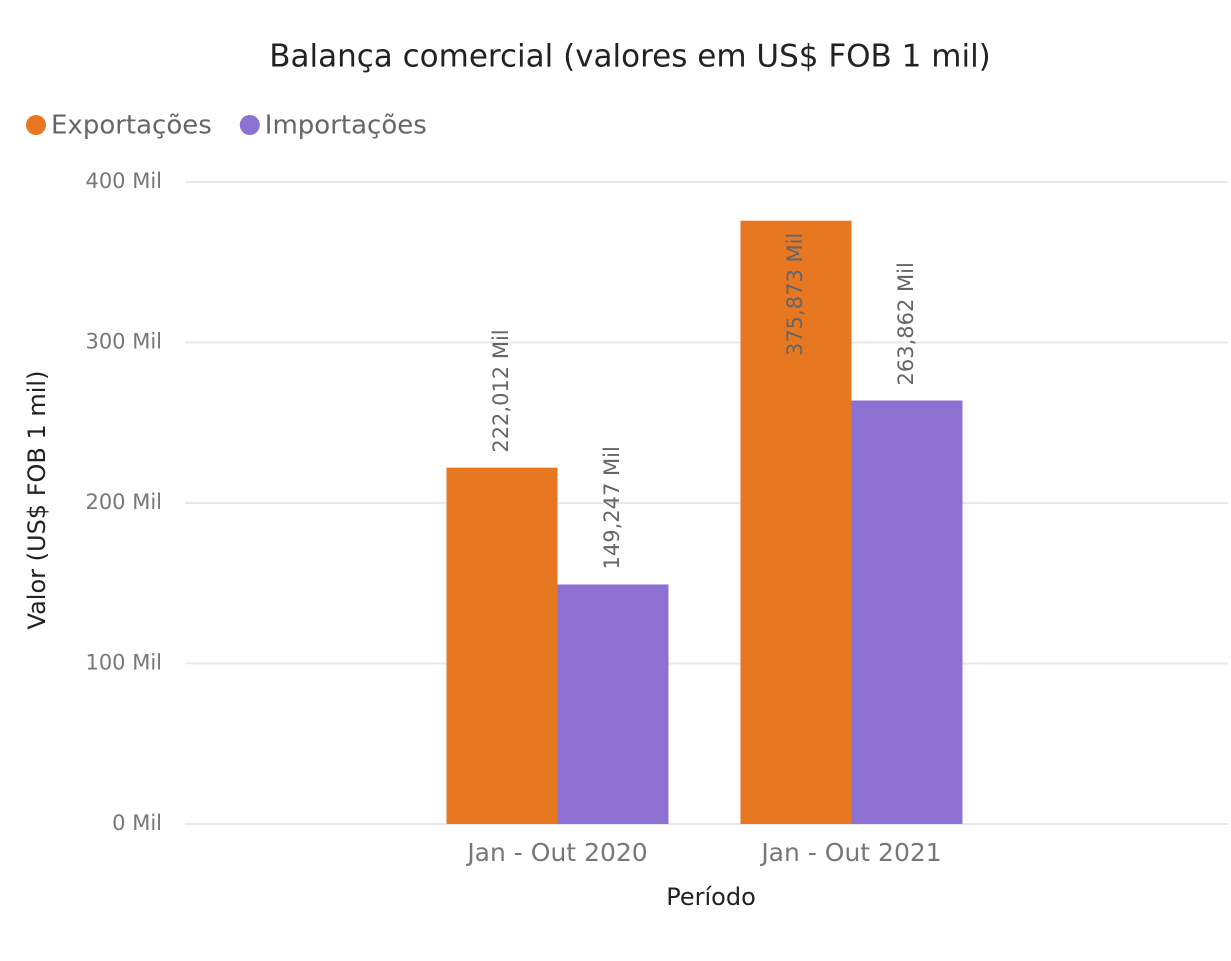  What do you see at coordinates (123, 342) in the screenshot?
I see `y-tick-label: 300 Mil` at bounding box center [123, 342].